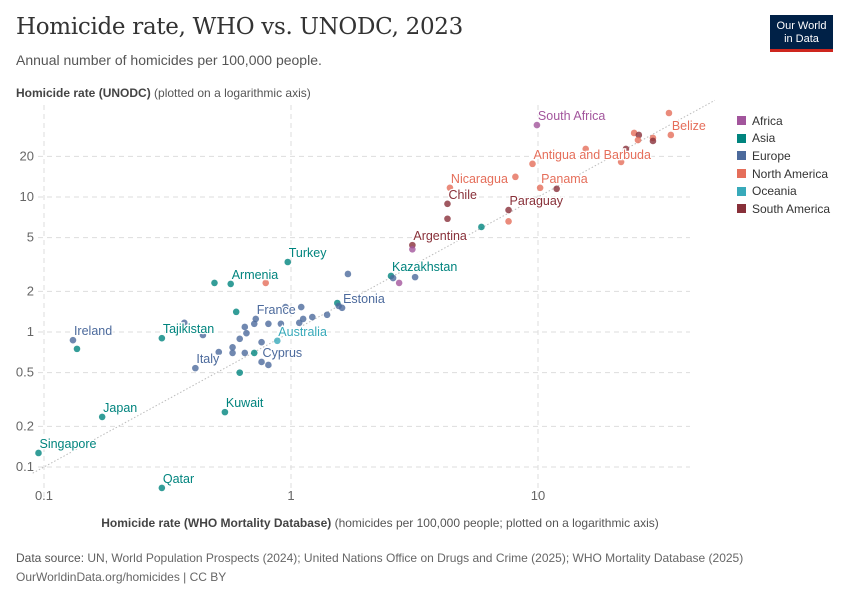 This screenshot has height=600, width=850. Describe the element at coordinates (239, 27) in the screenshot. I see `chart-title: Homicide rate, WHO vs. UNODC, 2023` at that location.